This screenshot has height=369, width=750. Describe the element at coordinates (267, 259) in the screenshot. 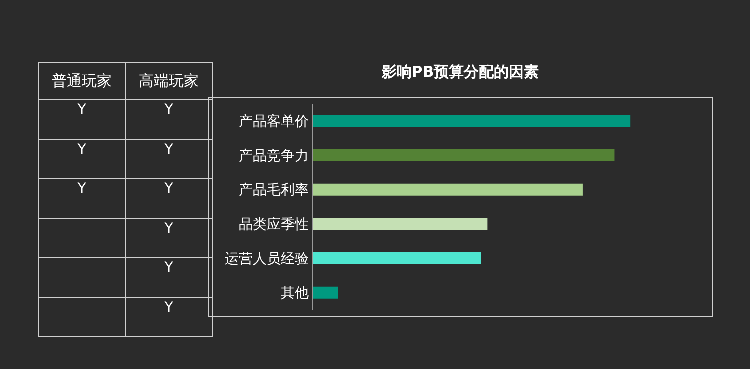

I see `y-tick-label: 运营人员经验` at that location.